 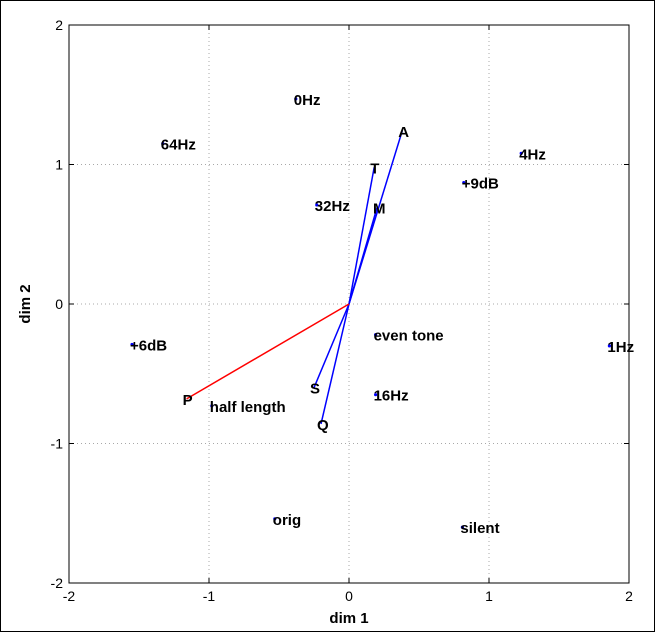 What do you see at coordinates (57, 583) in the screenshot?
I see `y-tick-label: -2` at bounding box center [57, 583].